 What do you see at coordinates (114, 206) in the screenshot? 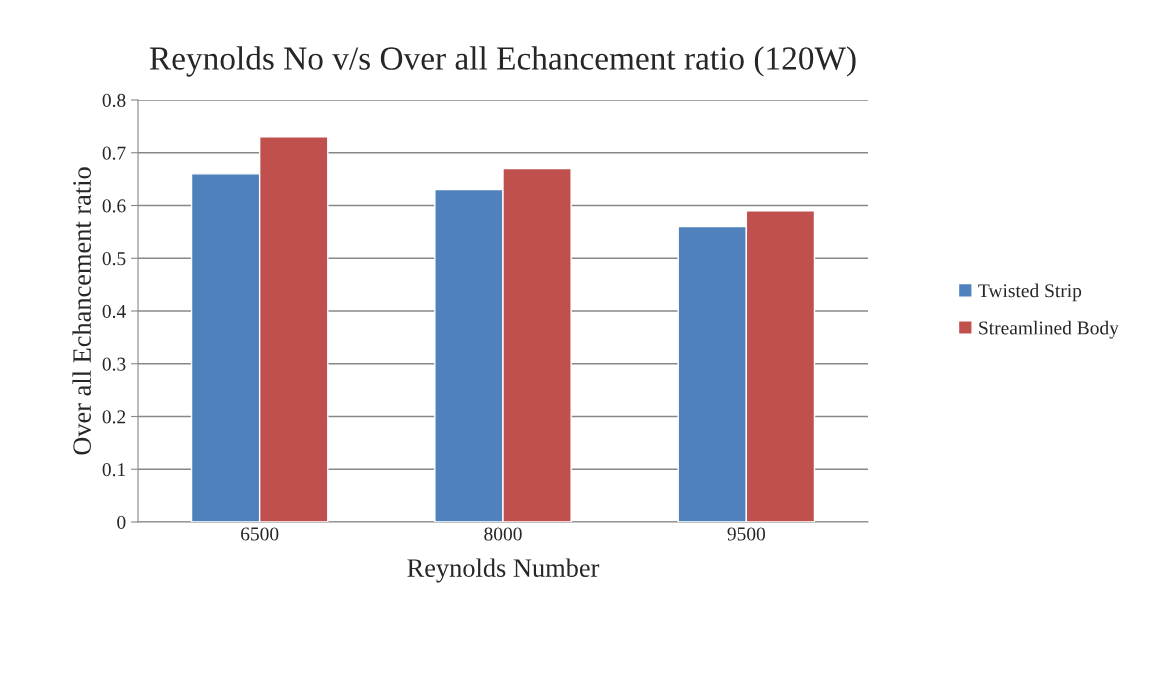
I see `y-tick-label: 0.6` at bounding box center [114, 206].